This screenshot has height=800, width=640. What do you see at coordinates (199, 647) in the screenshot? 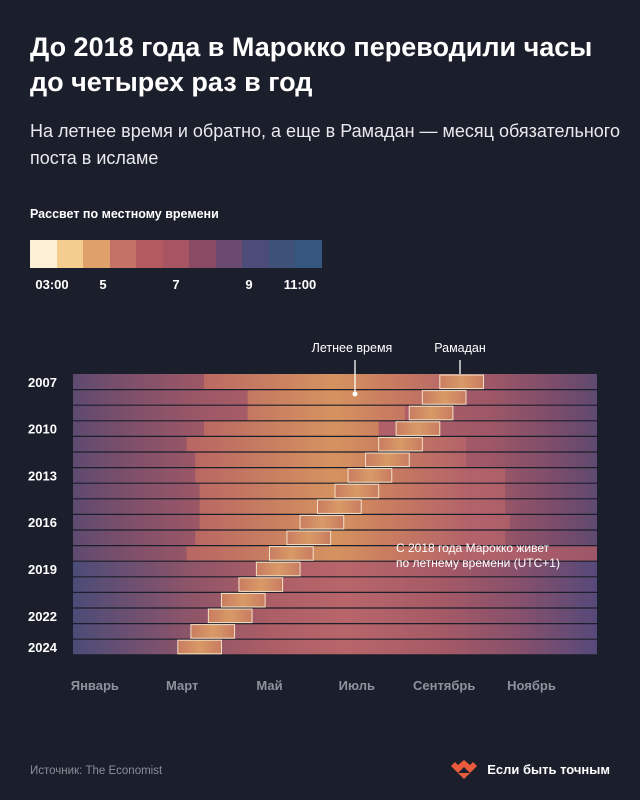
I see `ramadan-block-2024` at bounding box center [199, 647].